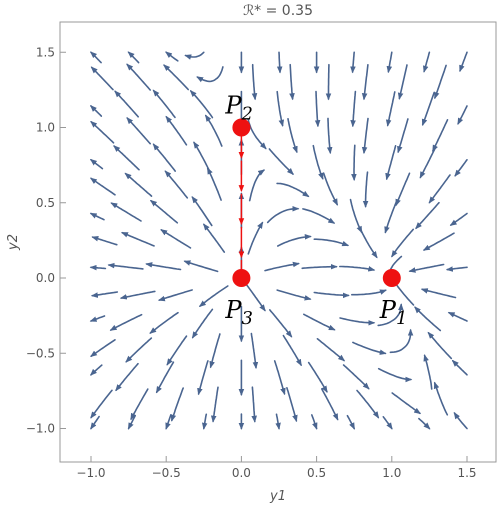  I want to click on y-tick-label: 0.0, so click(45, 278).